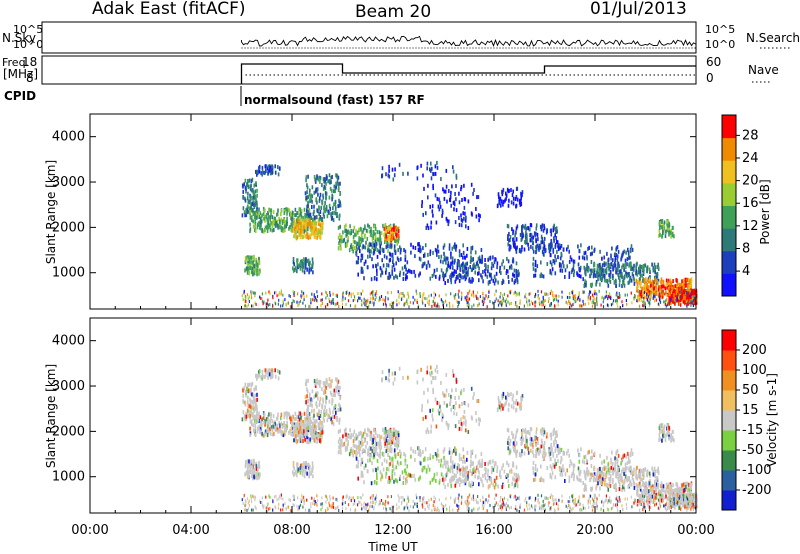  Describe the element at coordinates (638, 9) in the screenshot. I see `date-label: 01/Jul/2013` at that location.